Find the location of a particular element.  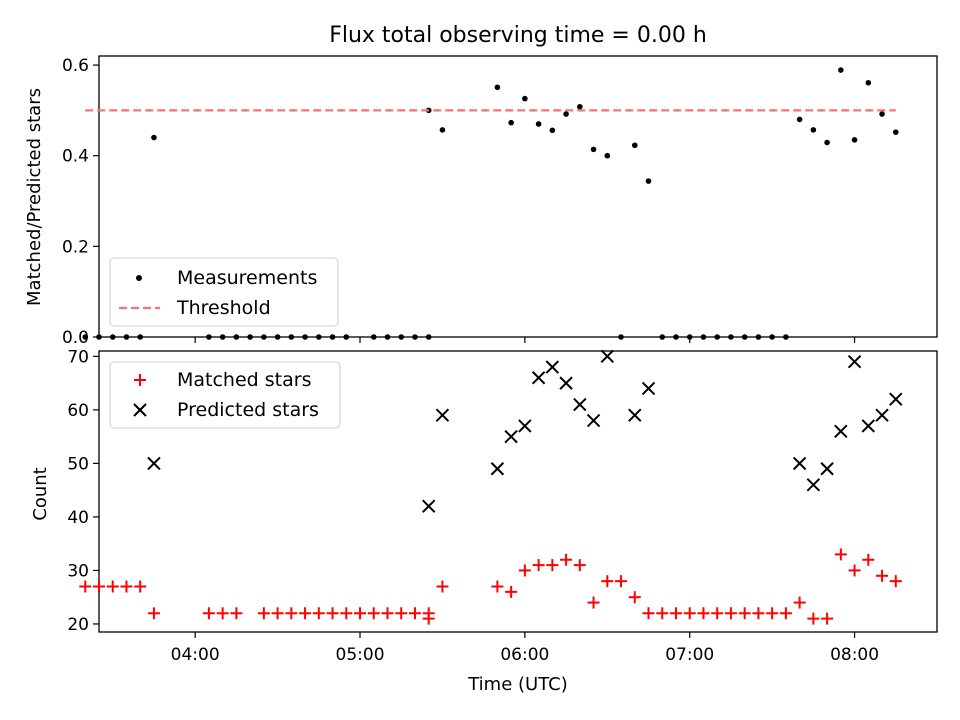

legend-predicted-label: Predicted stars is located at coordinates (248, 410).